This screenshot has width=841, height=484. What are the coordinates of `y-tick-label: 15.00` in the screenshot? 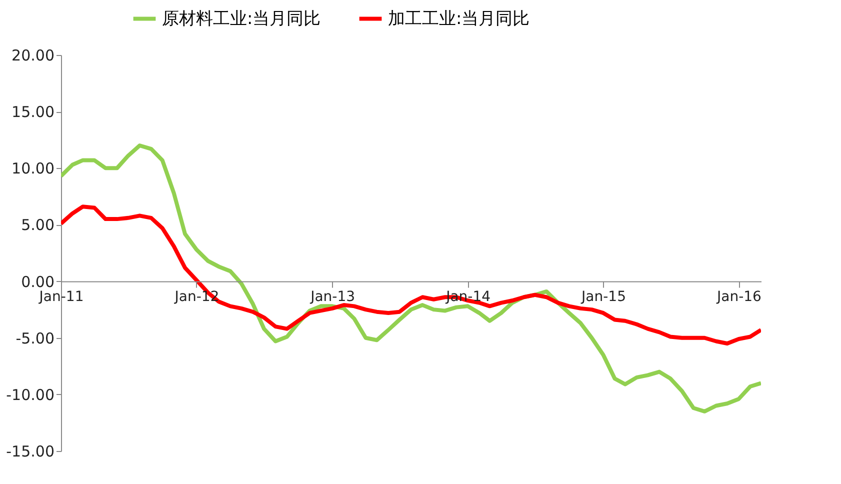 It's located at (33, 112).